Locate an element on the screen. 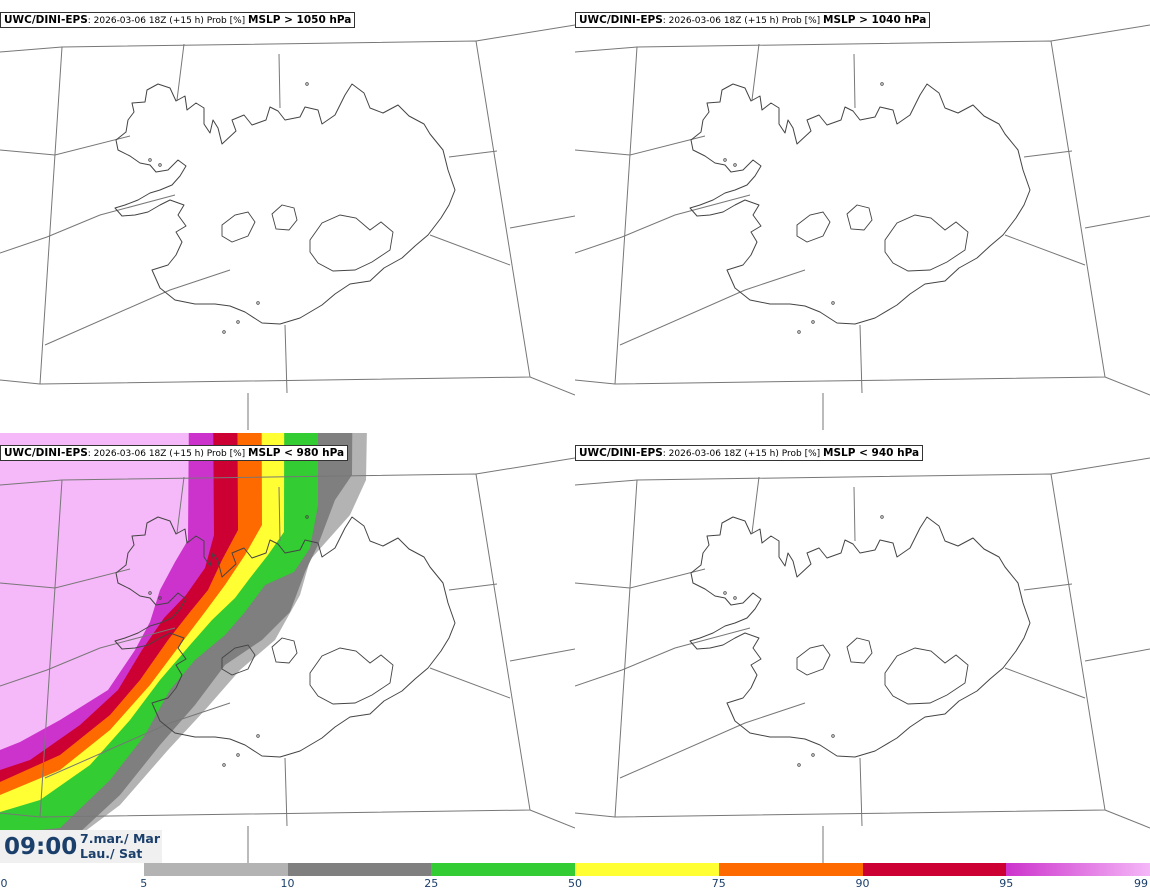 The height and width of the screenshot is (891, 1150). colorbar-tick-label: 25 is located at coordinates (431, 883).